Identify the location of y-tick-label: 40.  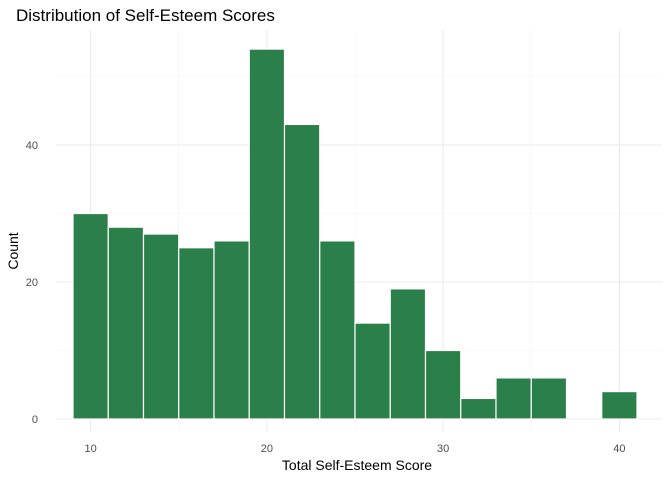
(32, 146).